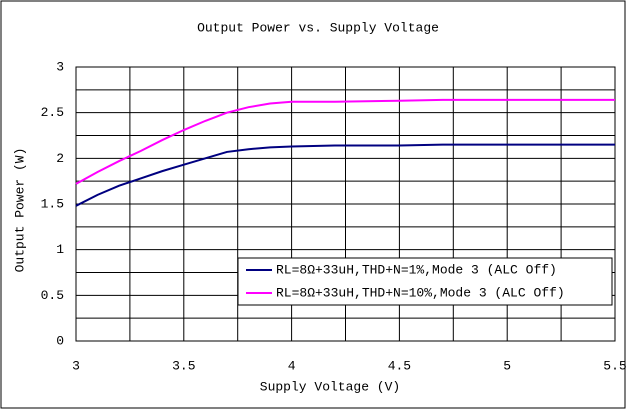  I want to click on y-tick-label: 2, so click(60, 158).